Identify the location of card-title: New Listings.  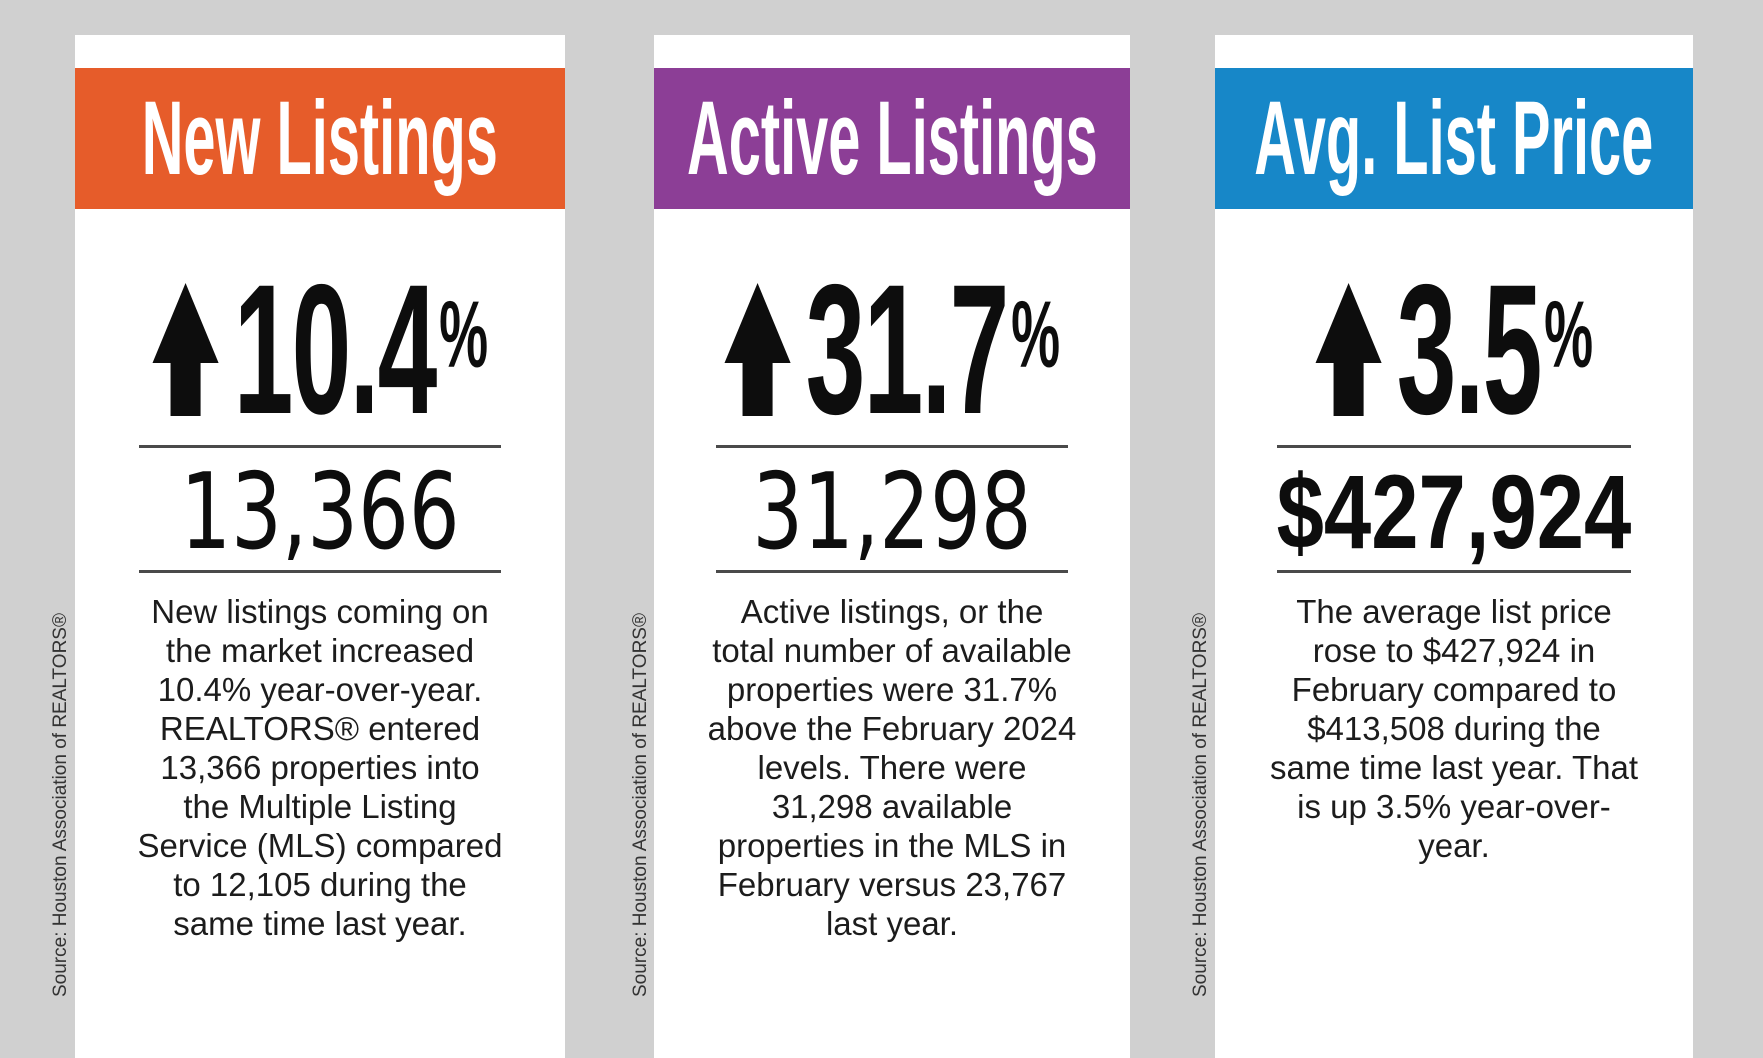
(320, 138).